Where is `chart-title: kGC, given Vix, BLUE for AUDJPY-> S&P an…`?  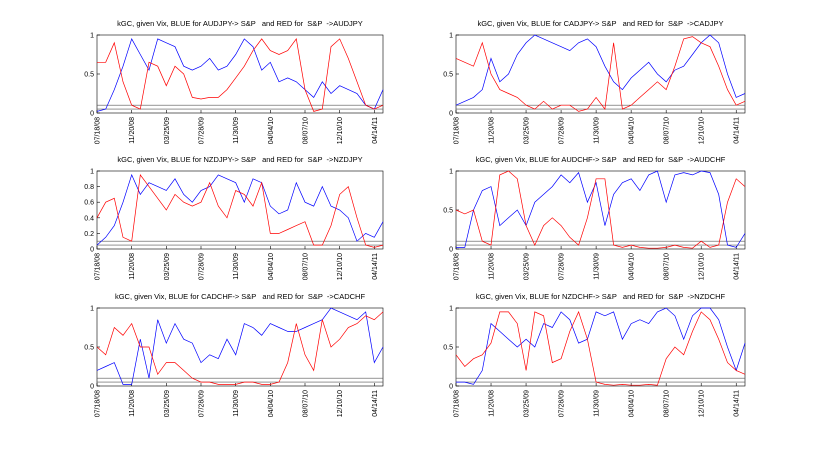
chart-title: kGC, given Vix, BLUE for AUDJPY-> S&P an… is located at coordinates (240, 23).